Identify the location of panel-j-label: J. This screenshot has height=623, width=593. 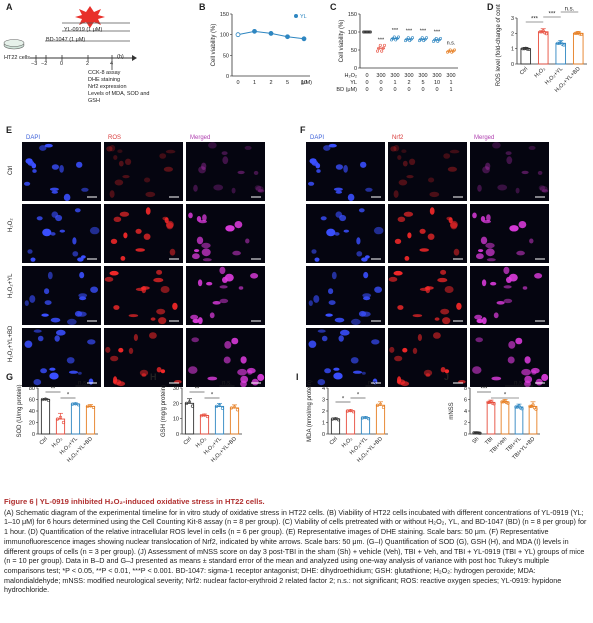
(447, 377).